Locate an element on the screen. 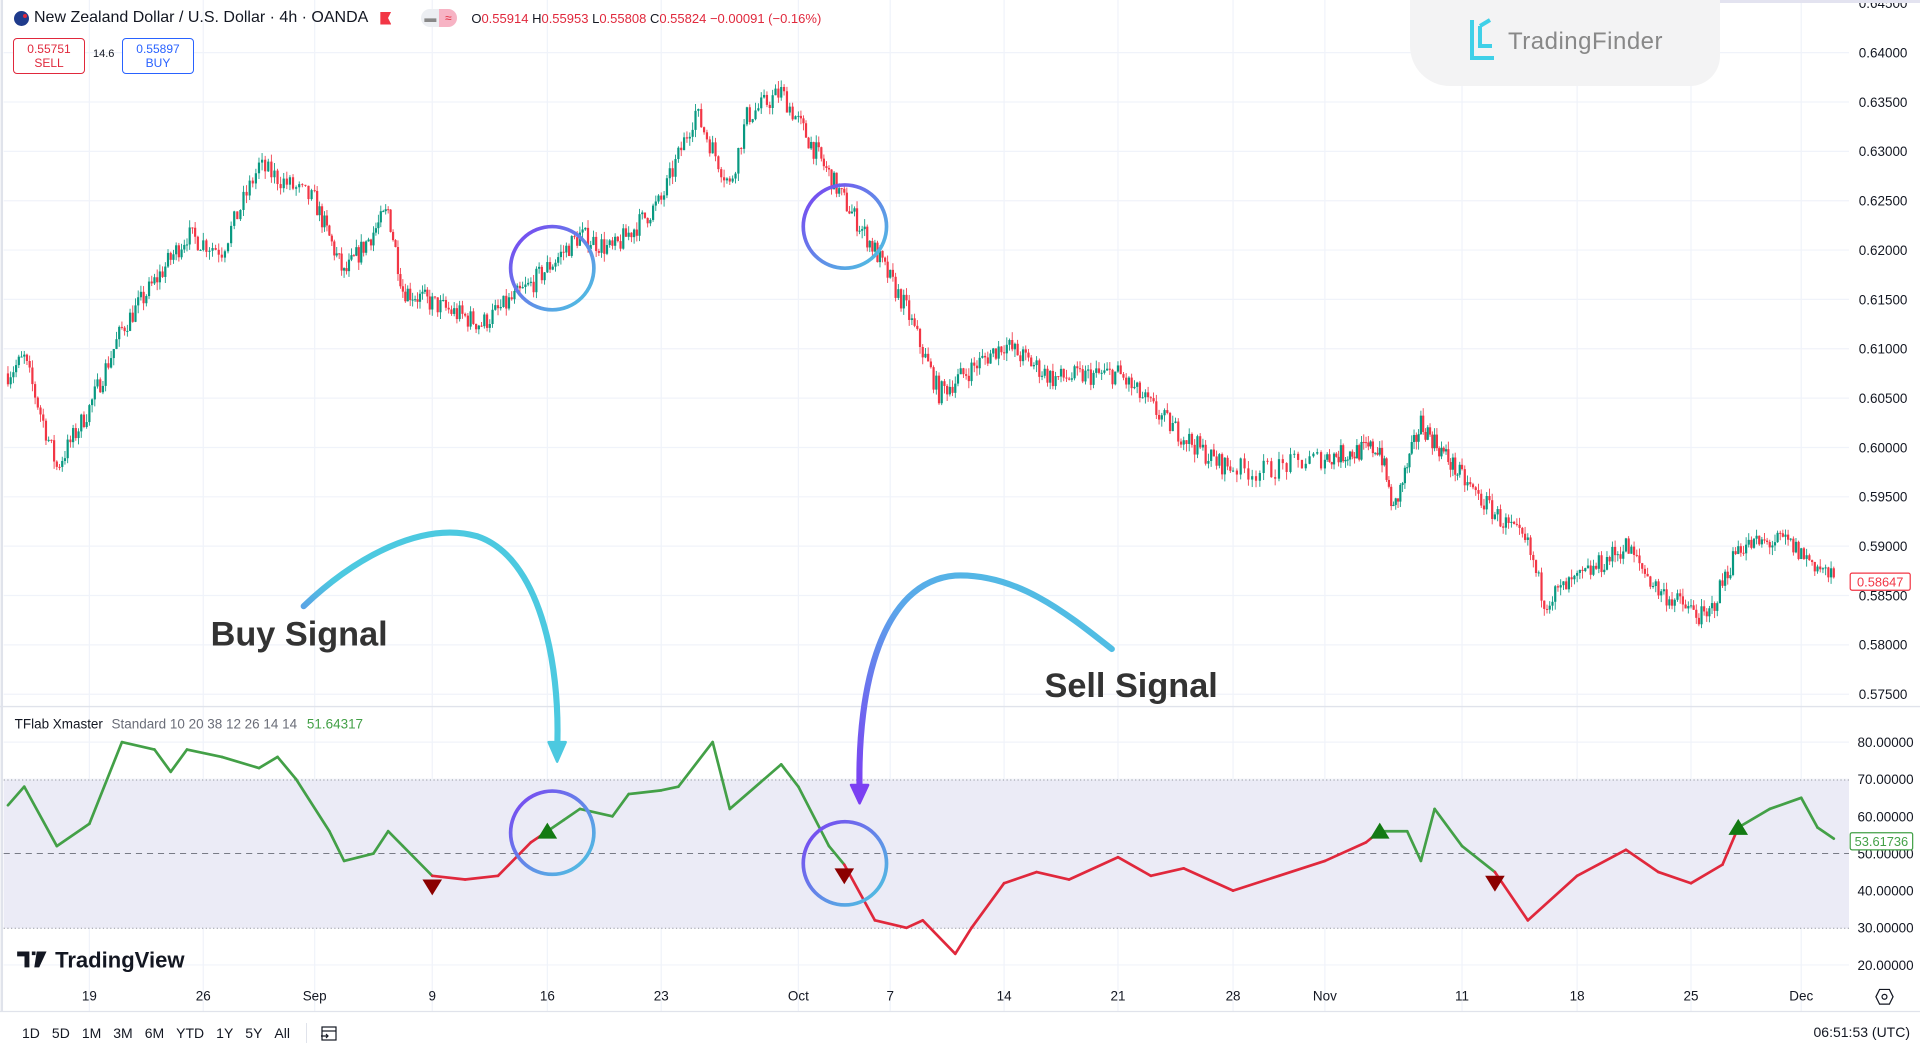 The width and height of the screenshot is (1920, 1047). range-3m: 3M is located at coordinates (123, 1032).